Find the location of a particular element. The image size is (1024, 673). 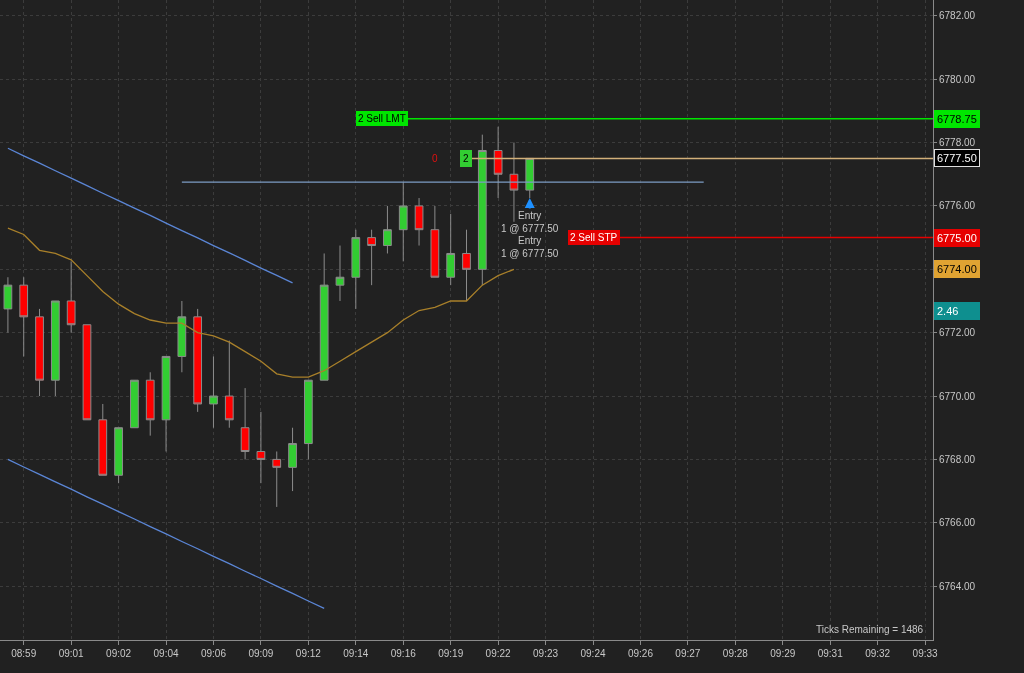

y-tick-label: 6772.00 is located at coordinates (957, 333).